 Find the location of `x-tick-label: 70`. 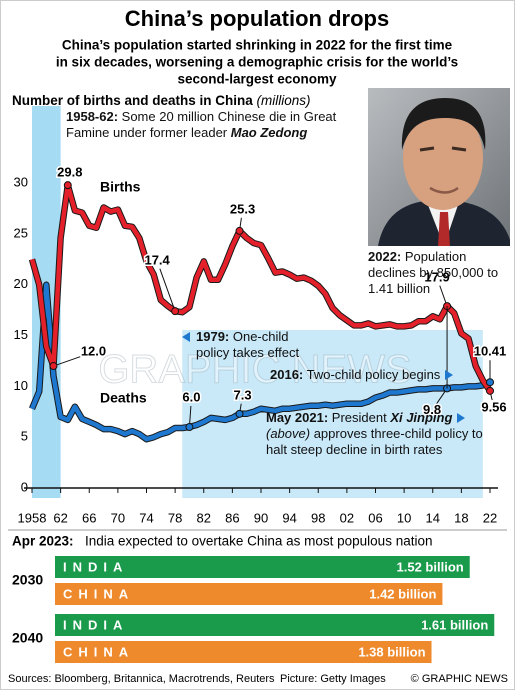

x-tick-label: 70 is located at coordinates (118, 517).